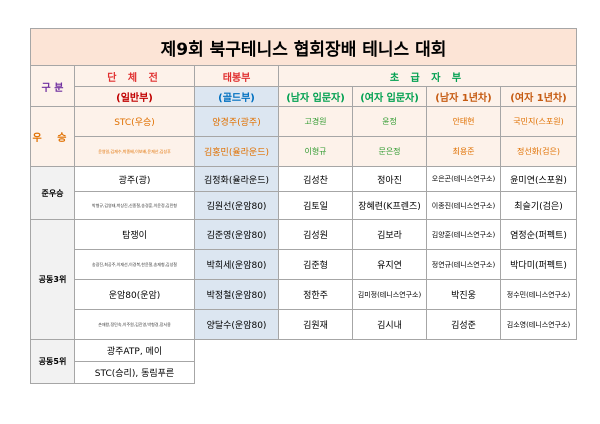 This screenshot has width=600, height=424. Describe the element at coordinates (315, 96) in the screenshot. I see `subheader-male-intro: (남자 입문자)` at that location.